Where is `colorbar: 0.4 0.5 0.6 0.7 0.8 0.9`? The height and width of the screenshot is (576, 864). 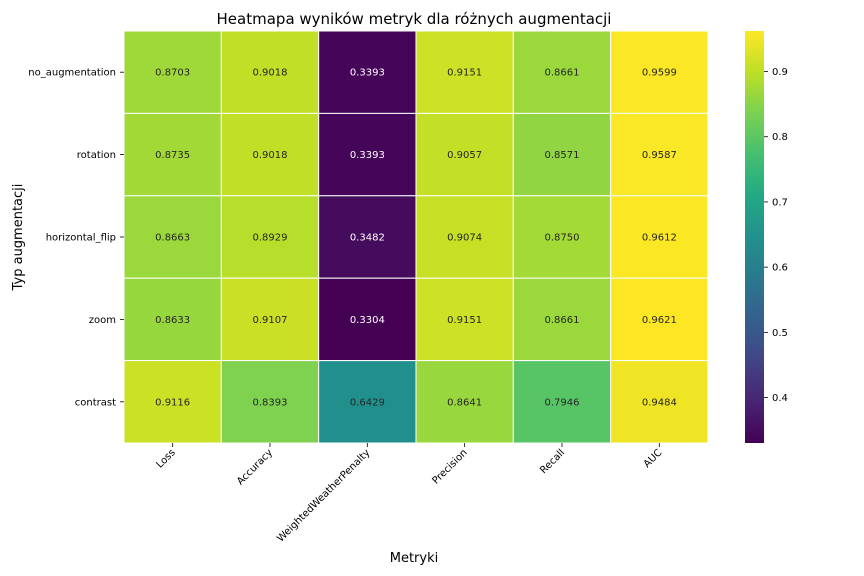 colorbar: 0.4 0.5 0.6 0.7 0.8 0.9 is located at coordinates (766, 237).